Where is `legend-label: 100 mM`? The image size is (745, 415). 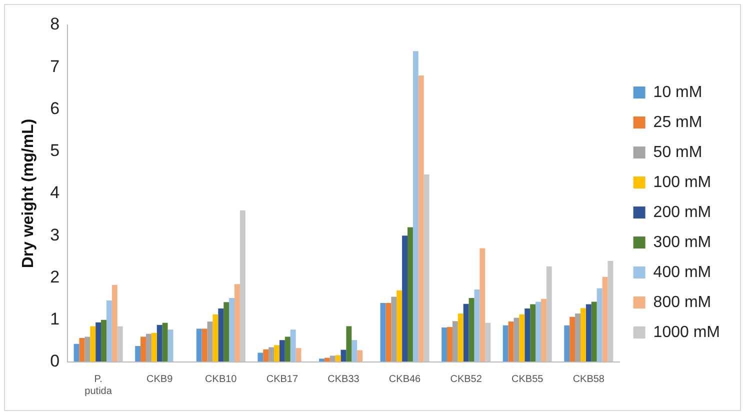 legend-label: 100 mM is located at coordinates (682, 182).